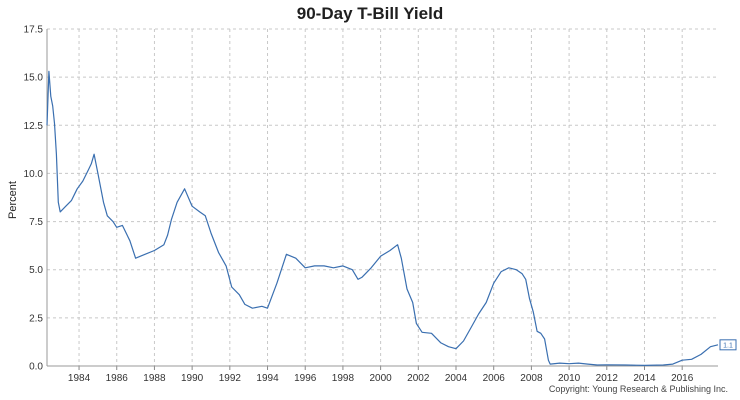  I want to click on x-tick-label: 1994, so click(267, 378).